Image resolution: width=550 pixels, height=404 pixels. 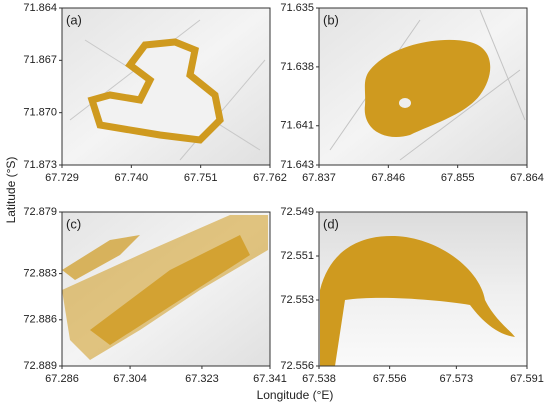 What do you see at coordinates (319, 379) in the screenshot?
I see `x-tick-label: 67.538` at bounding box center [319, 379].